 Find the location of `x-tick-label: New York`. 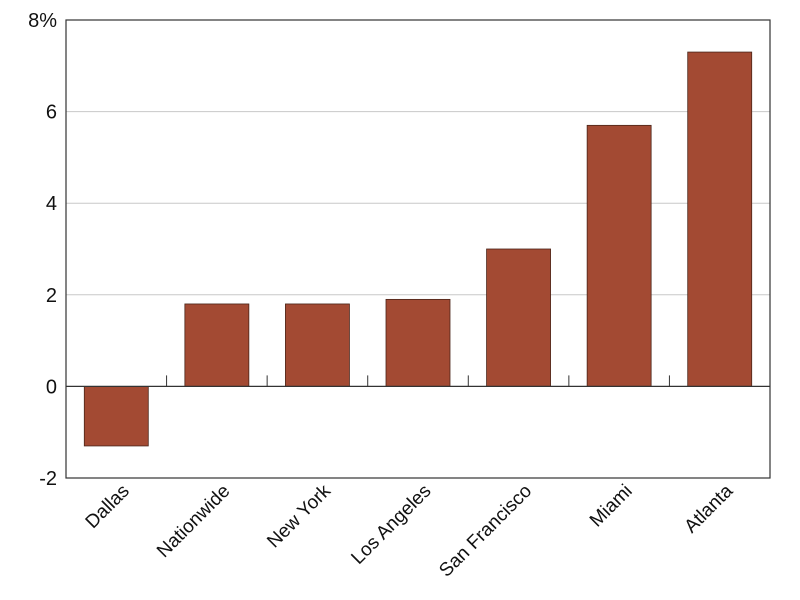

x-tick-label: New York is located at coordinates (299, 516).